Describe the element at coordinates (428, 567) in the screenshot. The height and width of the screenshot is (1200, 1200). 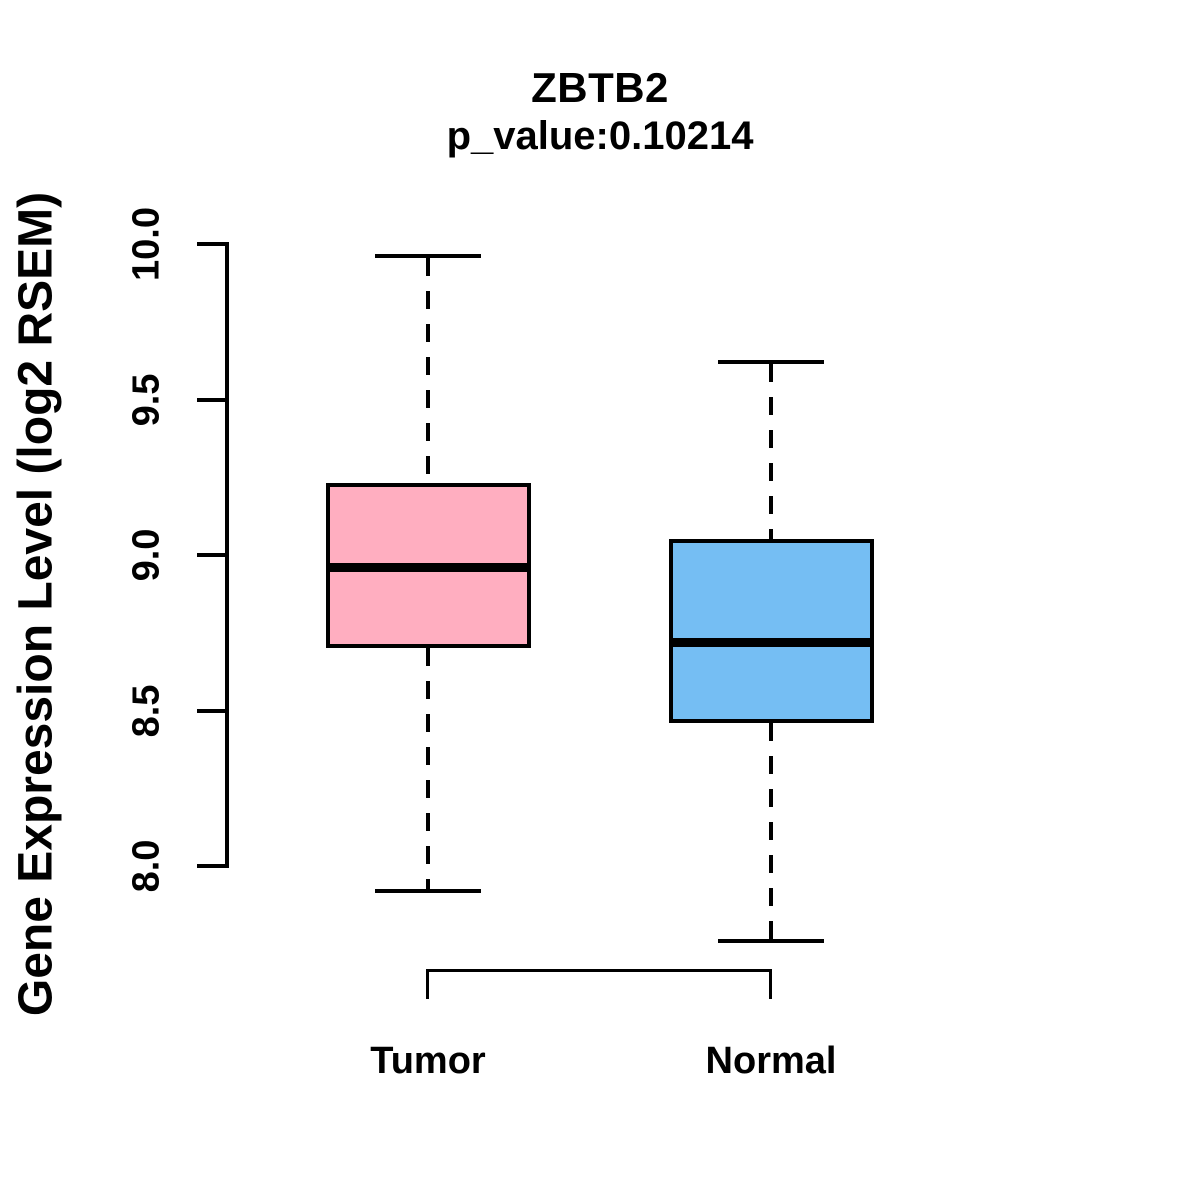
I see `median-line-tumor` at that location.